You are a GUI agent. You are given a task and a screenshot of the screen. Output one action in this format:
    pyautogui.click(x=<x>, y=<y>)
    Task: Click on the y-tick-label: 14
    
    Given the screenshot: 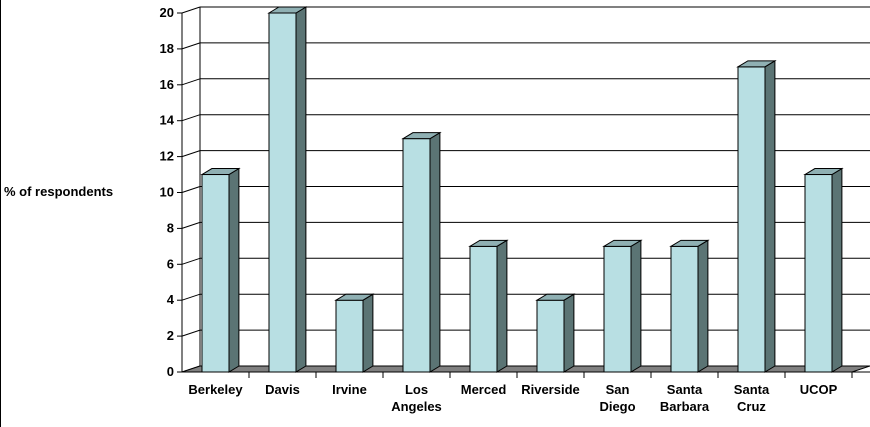 What is the action you would take?
    pyautogui.click(x=167, y=120)
    